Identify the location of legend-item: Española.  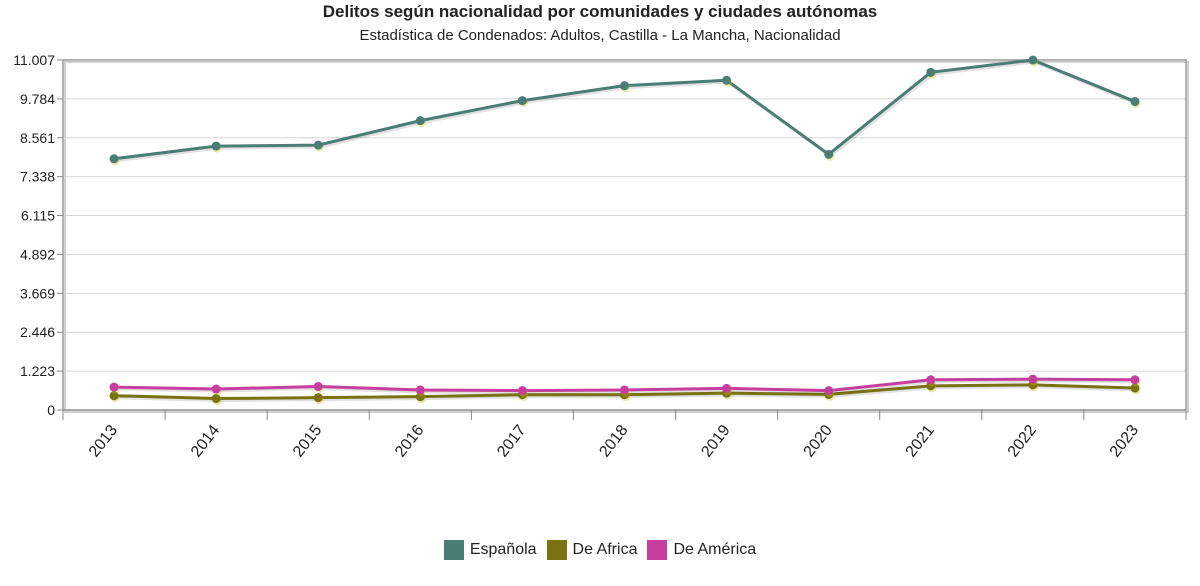
(490, 550).